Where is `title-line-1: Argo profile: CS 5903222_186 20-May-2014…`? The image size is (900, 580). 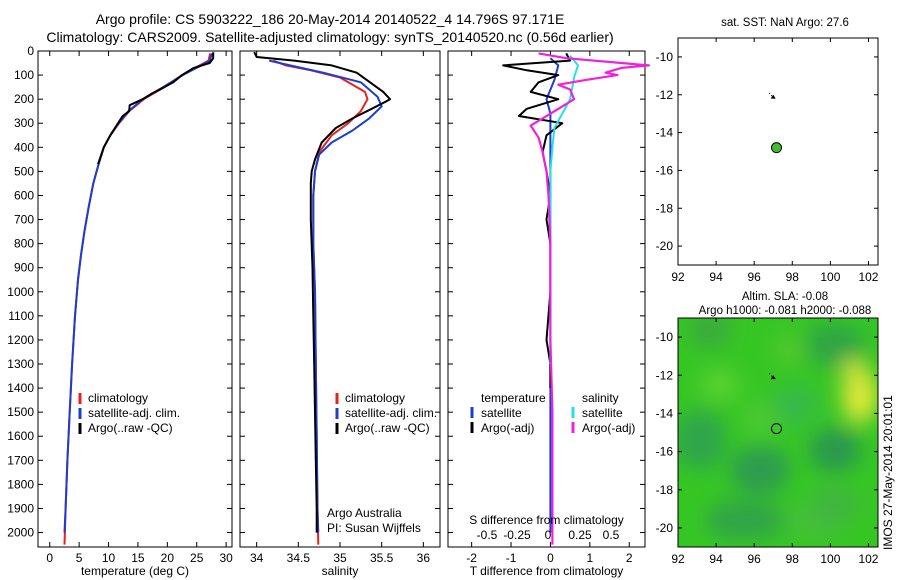 title-line-1: Argo profile: CS 5903222_186 20-May-2014… is located at coordinates (330, 19).